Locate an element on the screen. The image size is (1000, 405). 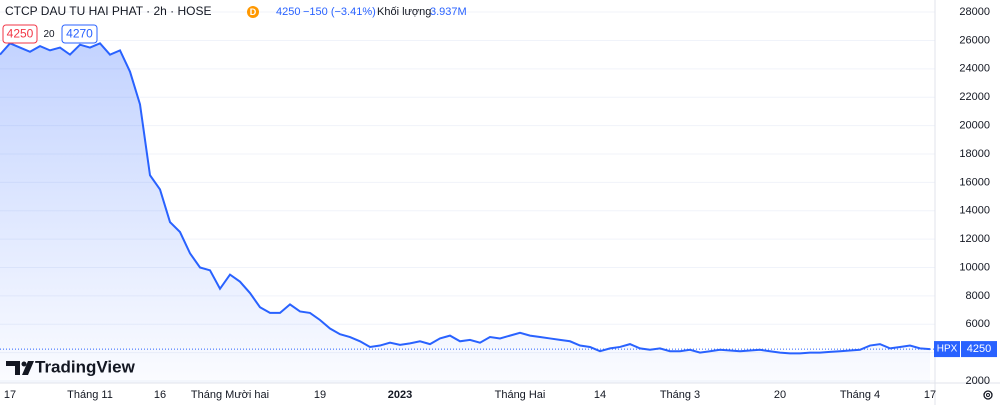
spread: 20 is located at coordinates (49, 34).